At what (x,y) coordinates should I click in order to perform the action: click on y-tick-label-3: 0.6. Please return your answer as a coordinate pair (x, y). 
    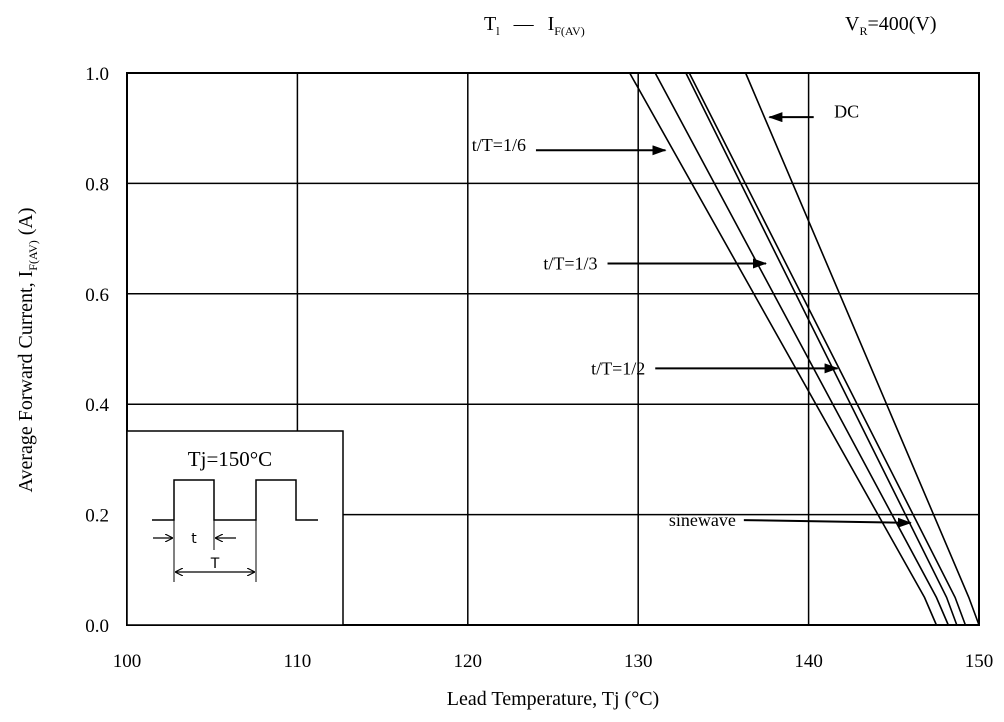
    Looking at the image, I should click on (97, 295).